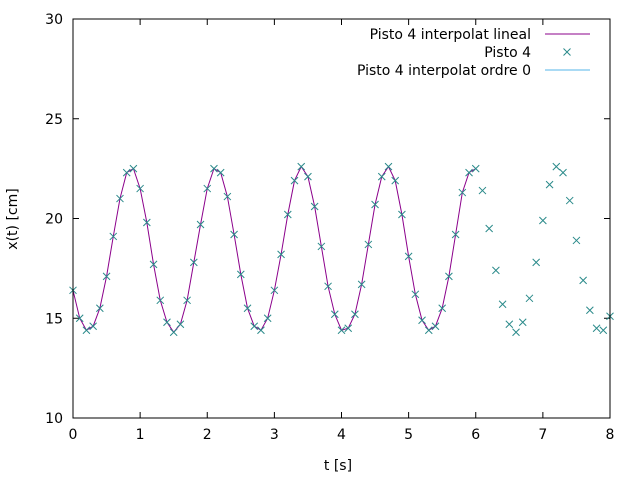 The image size is (640, 480). What do you see at coordinates (54, 120) in the screenshot?
I see `y-tick-label: 25` at bounding box center [54, 120].